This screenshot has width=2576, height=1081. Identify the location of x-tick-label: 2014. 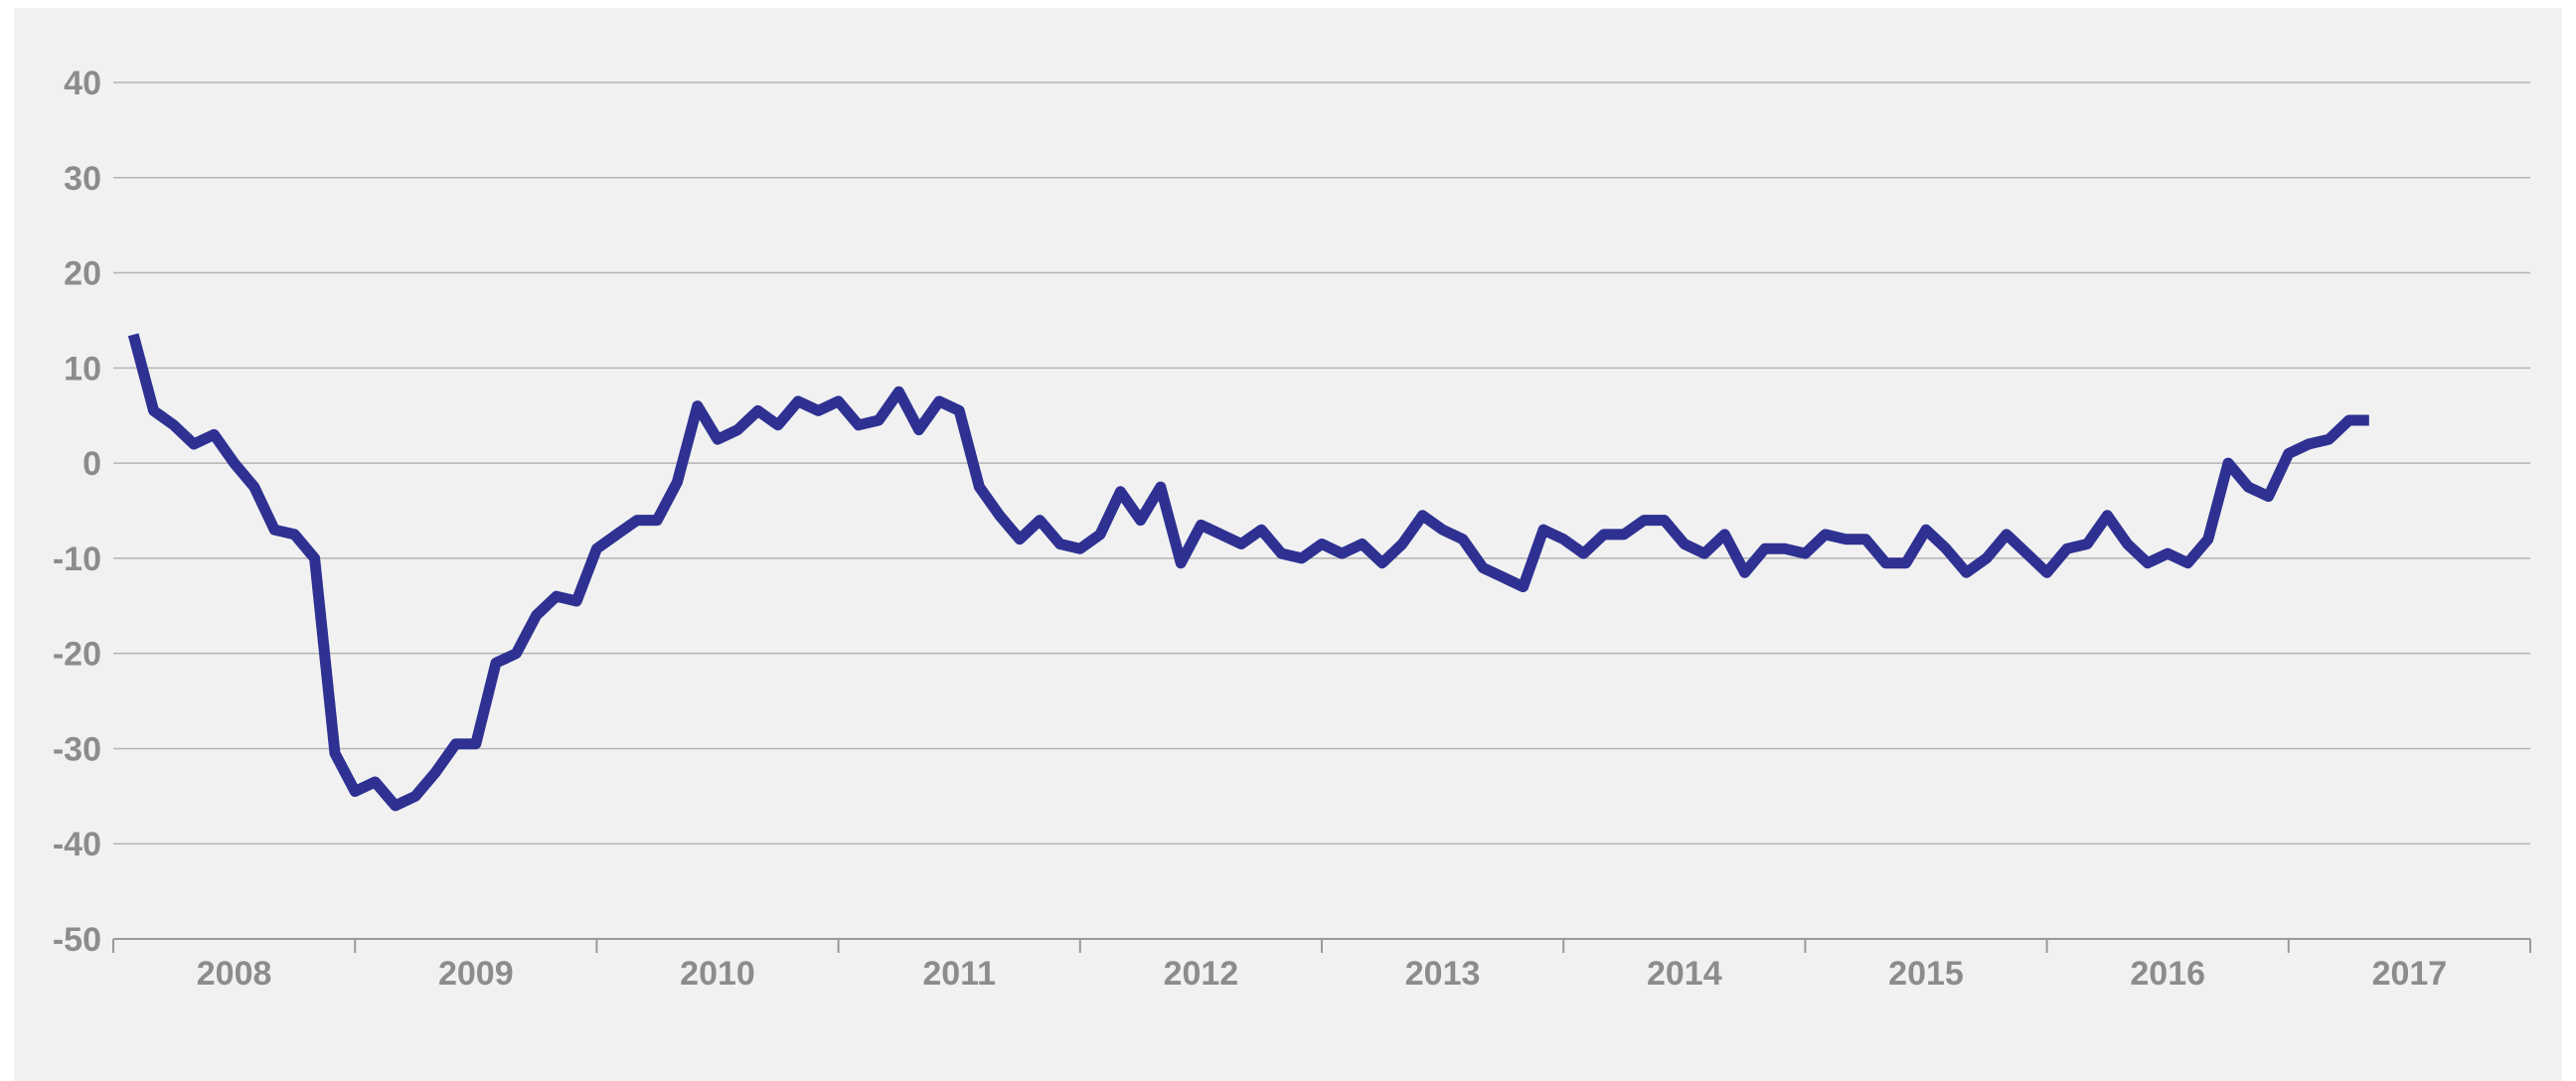
(1684, 974).